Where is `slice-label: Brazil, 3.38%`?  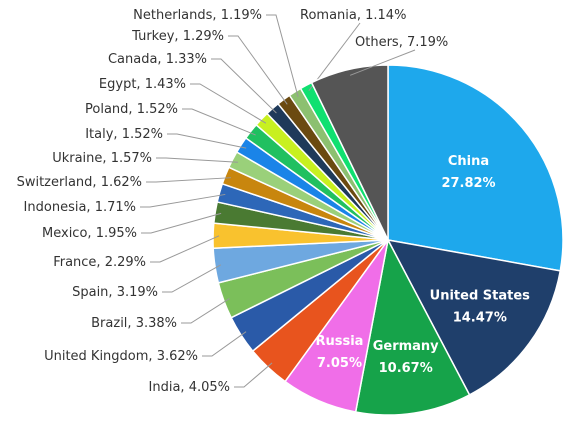
slice-label: Brazil, 3.38% is located at coordinates (134, 323).